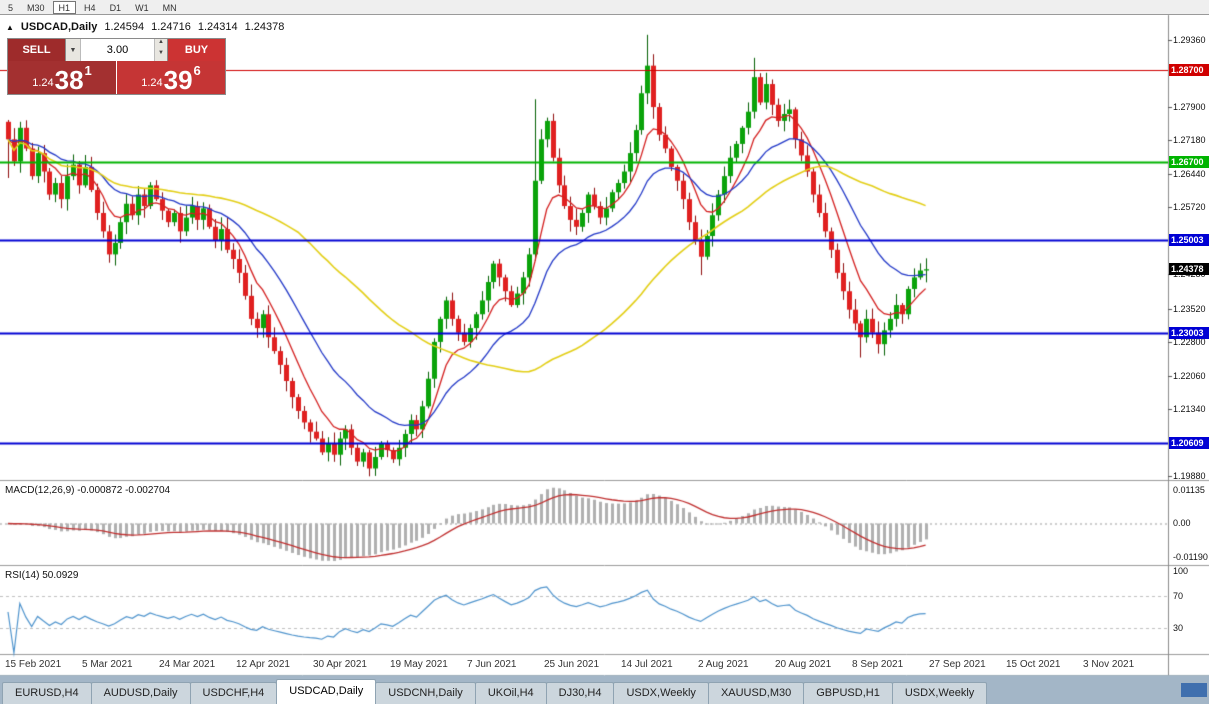 This screenshot has width=1209, height=704. What do you see at coordinates (1109, 664) in the screenshot?
I see `date-axis-label: 3 Nov 2021` at bounding box center [1109, 664].